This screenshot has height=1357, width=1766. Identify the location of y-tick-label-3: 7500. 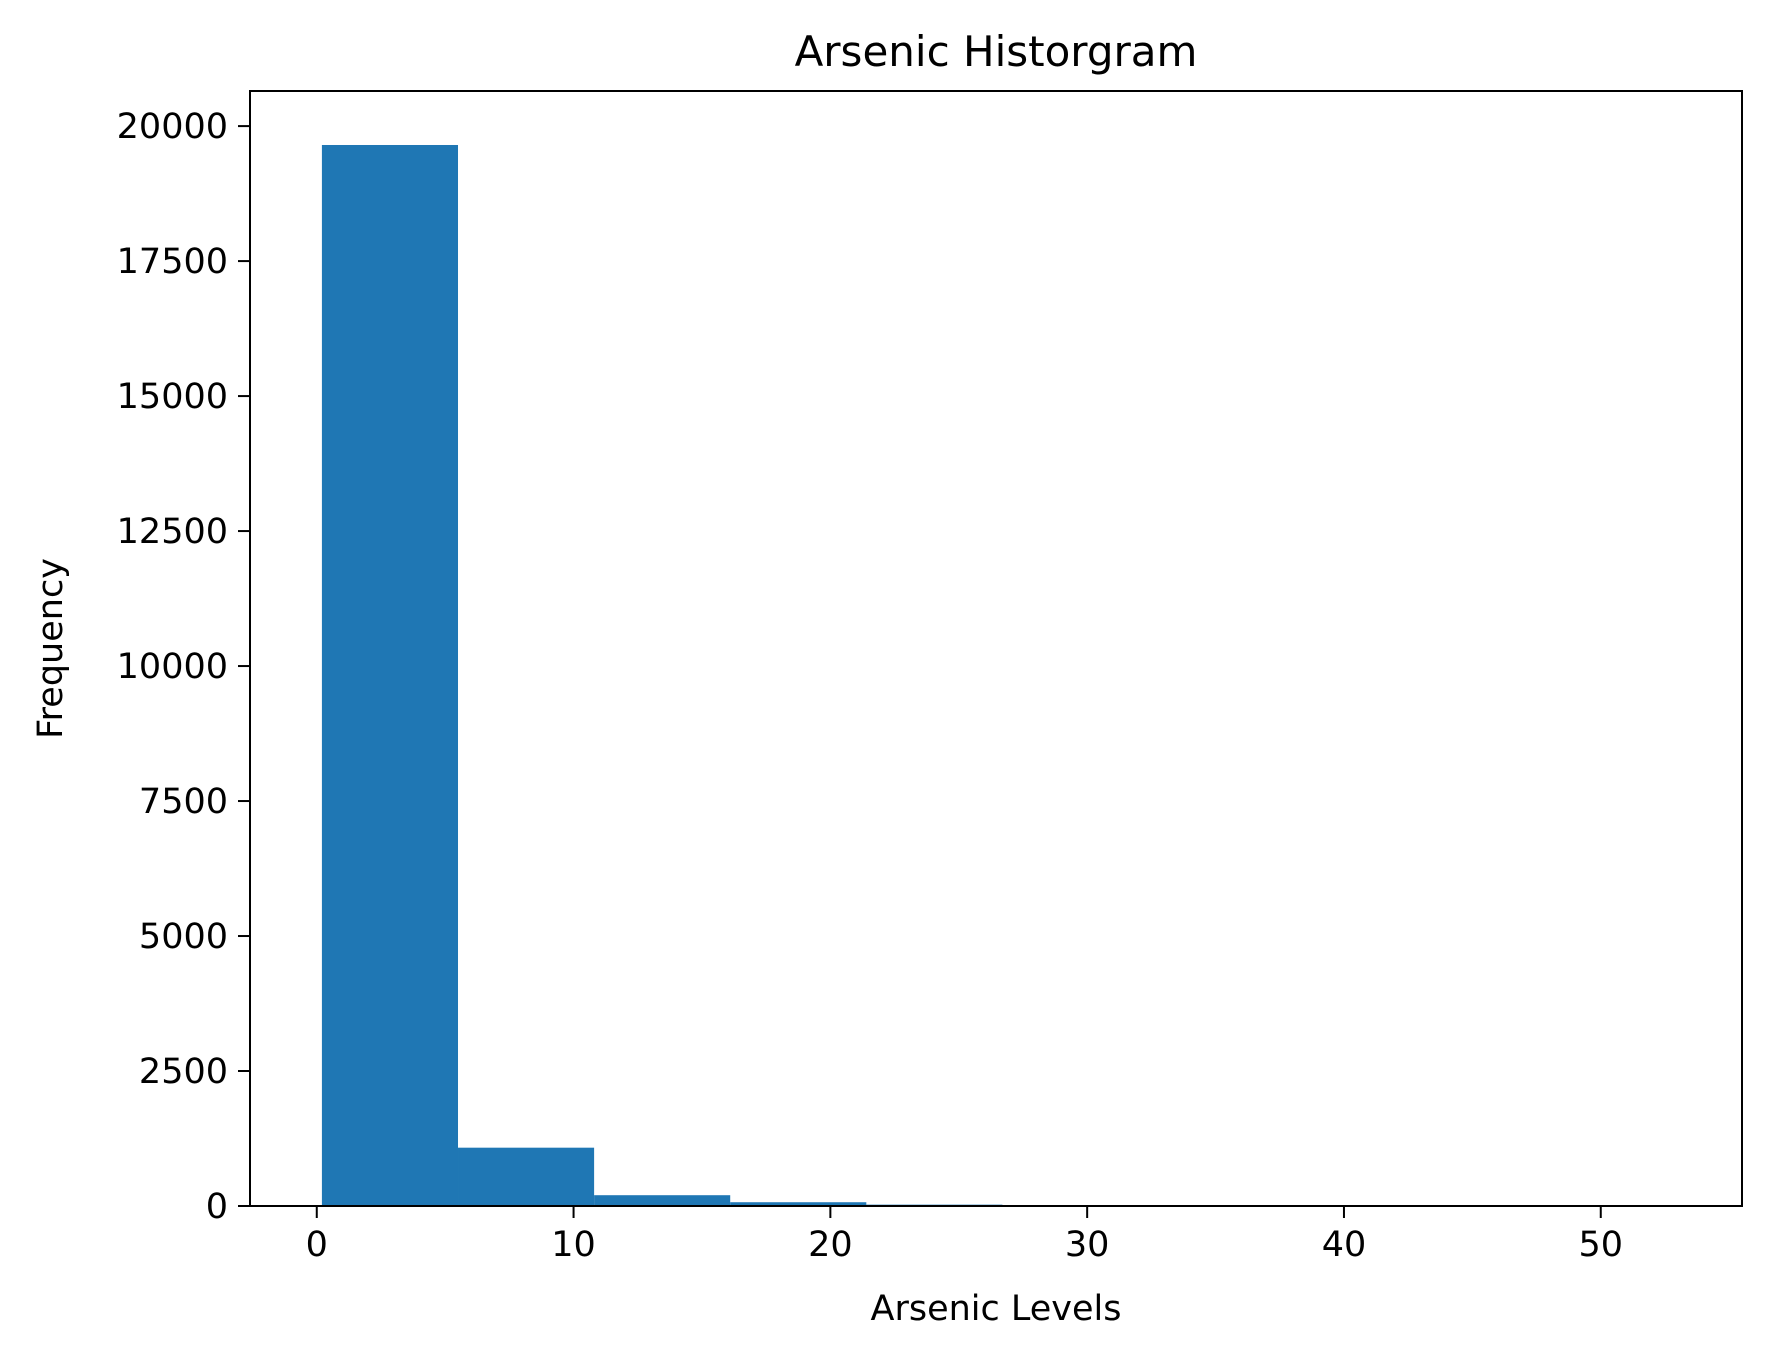
(183, 802).